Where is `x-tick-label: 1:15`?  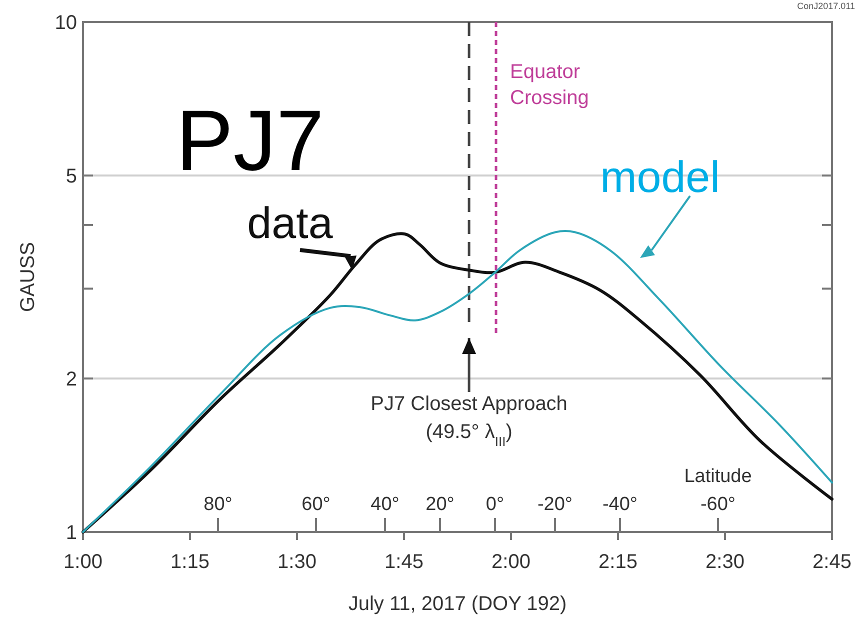
x-tick-label: 1:15 is located at coordinates (190, 562).